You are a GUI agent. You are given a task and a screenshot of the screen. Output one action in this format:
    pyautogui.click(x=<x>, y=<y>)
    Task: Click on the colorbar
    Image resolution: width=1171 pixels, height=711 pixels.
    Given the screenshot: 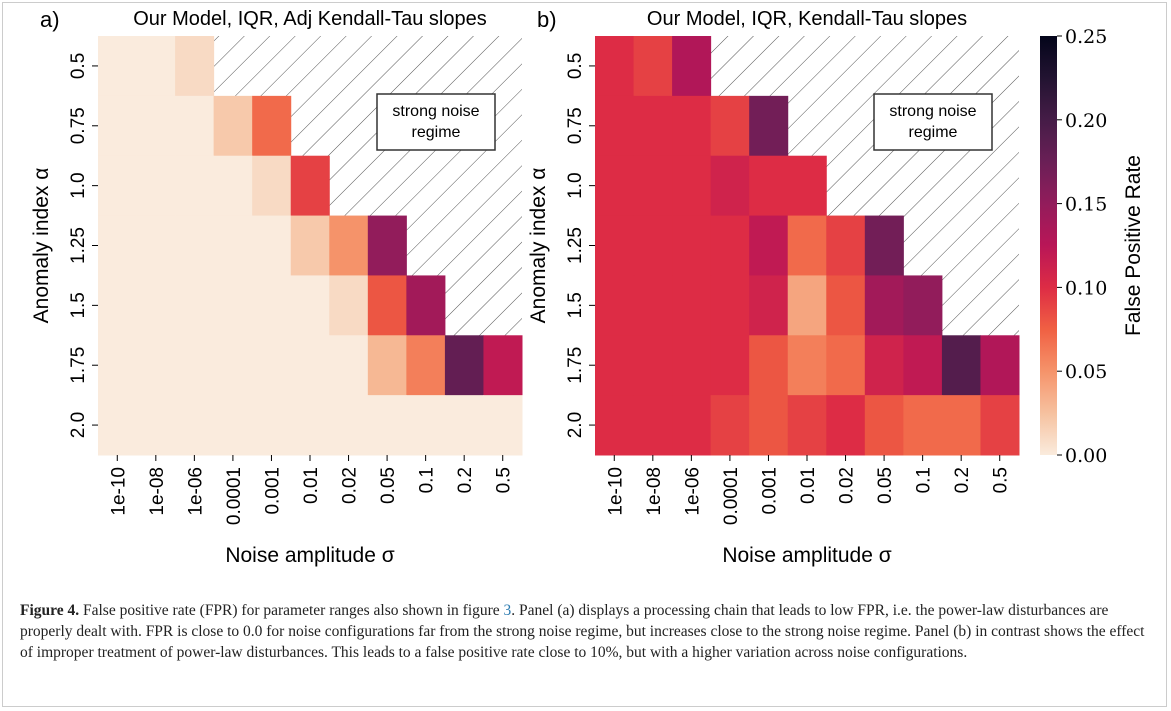 What is the action you would take?
    pyautogui.click(x=1048, y=245)
    